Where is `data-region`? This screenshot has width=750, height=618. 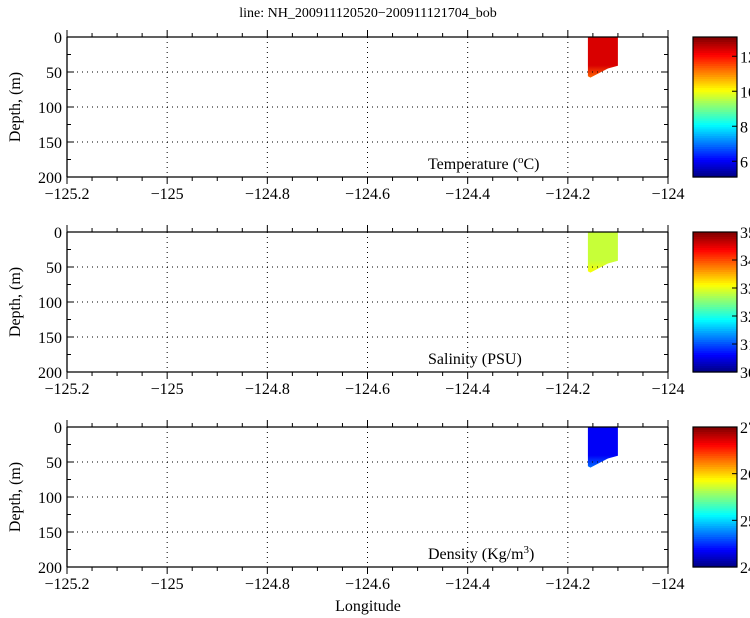 data-region is located at coordinates (602, 57).